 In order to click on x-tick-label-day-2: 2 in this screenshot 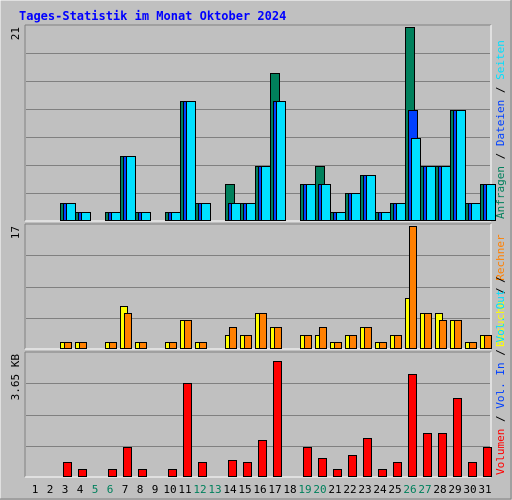, I will do `click(50, 489)`.